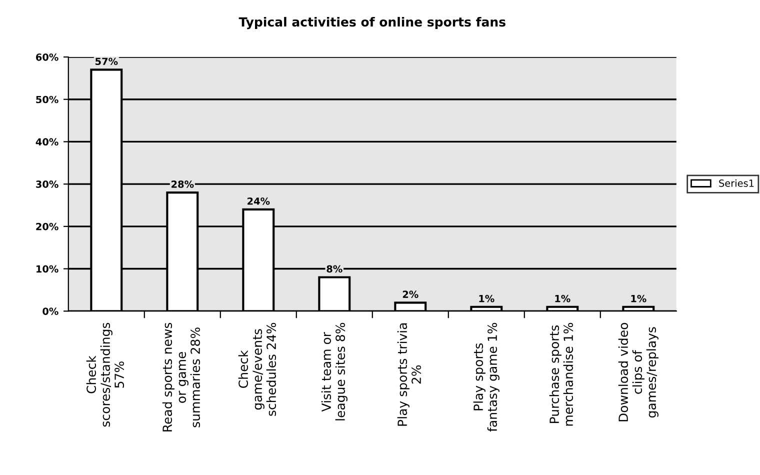 The image size is (760, 475). I want to click on data-label: 2%, so click(410, 294).